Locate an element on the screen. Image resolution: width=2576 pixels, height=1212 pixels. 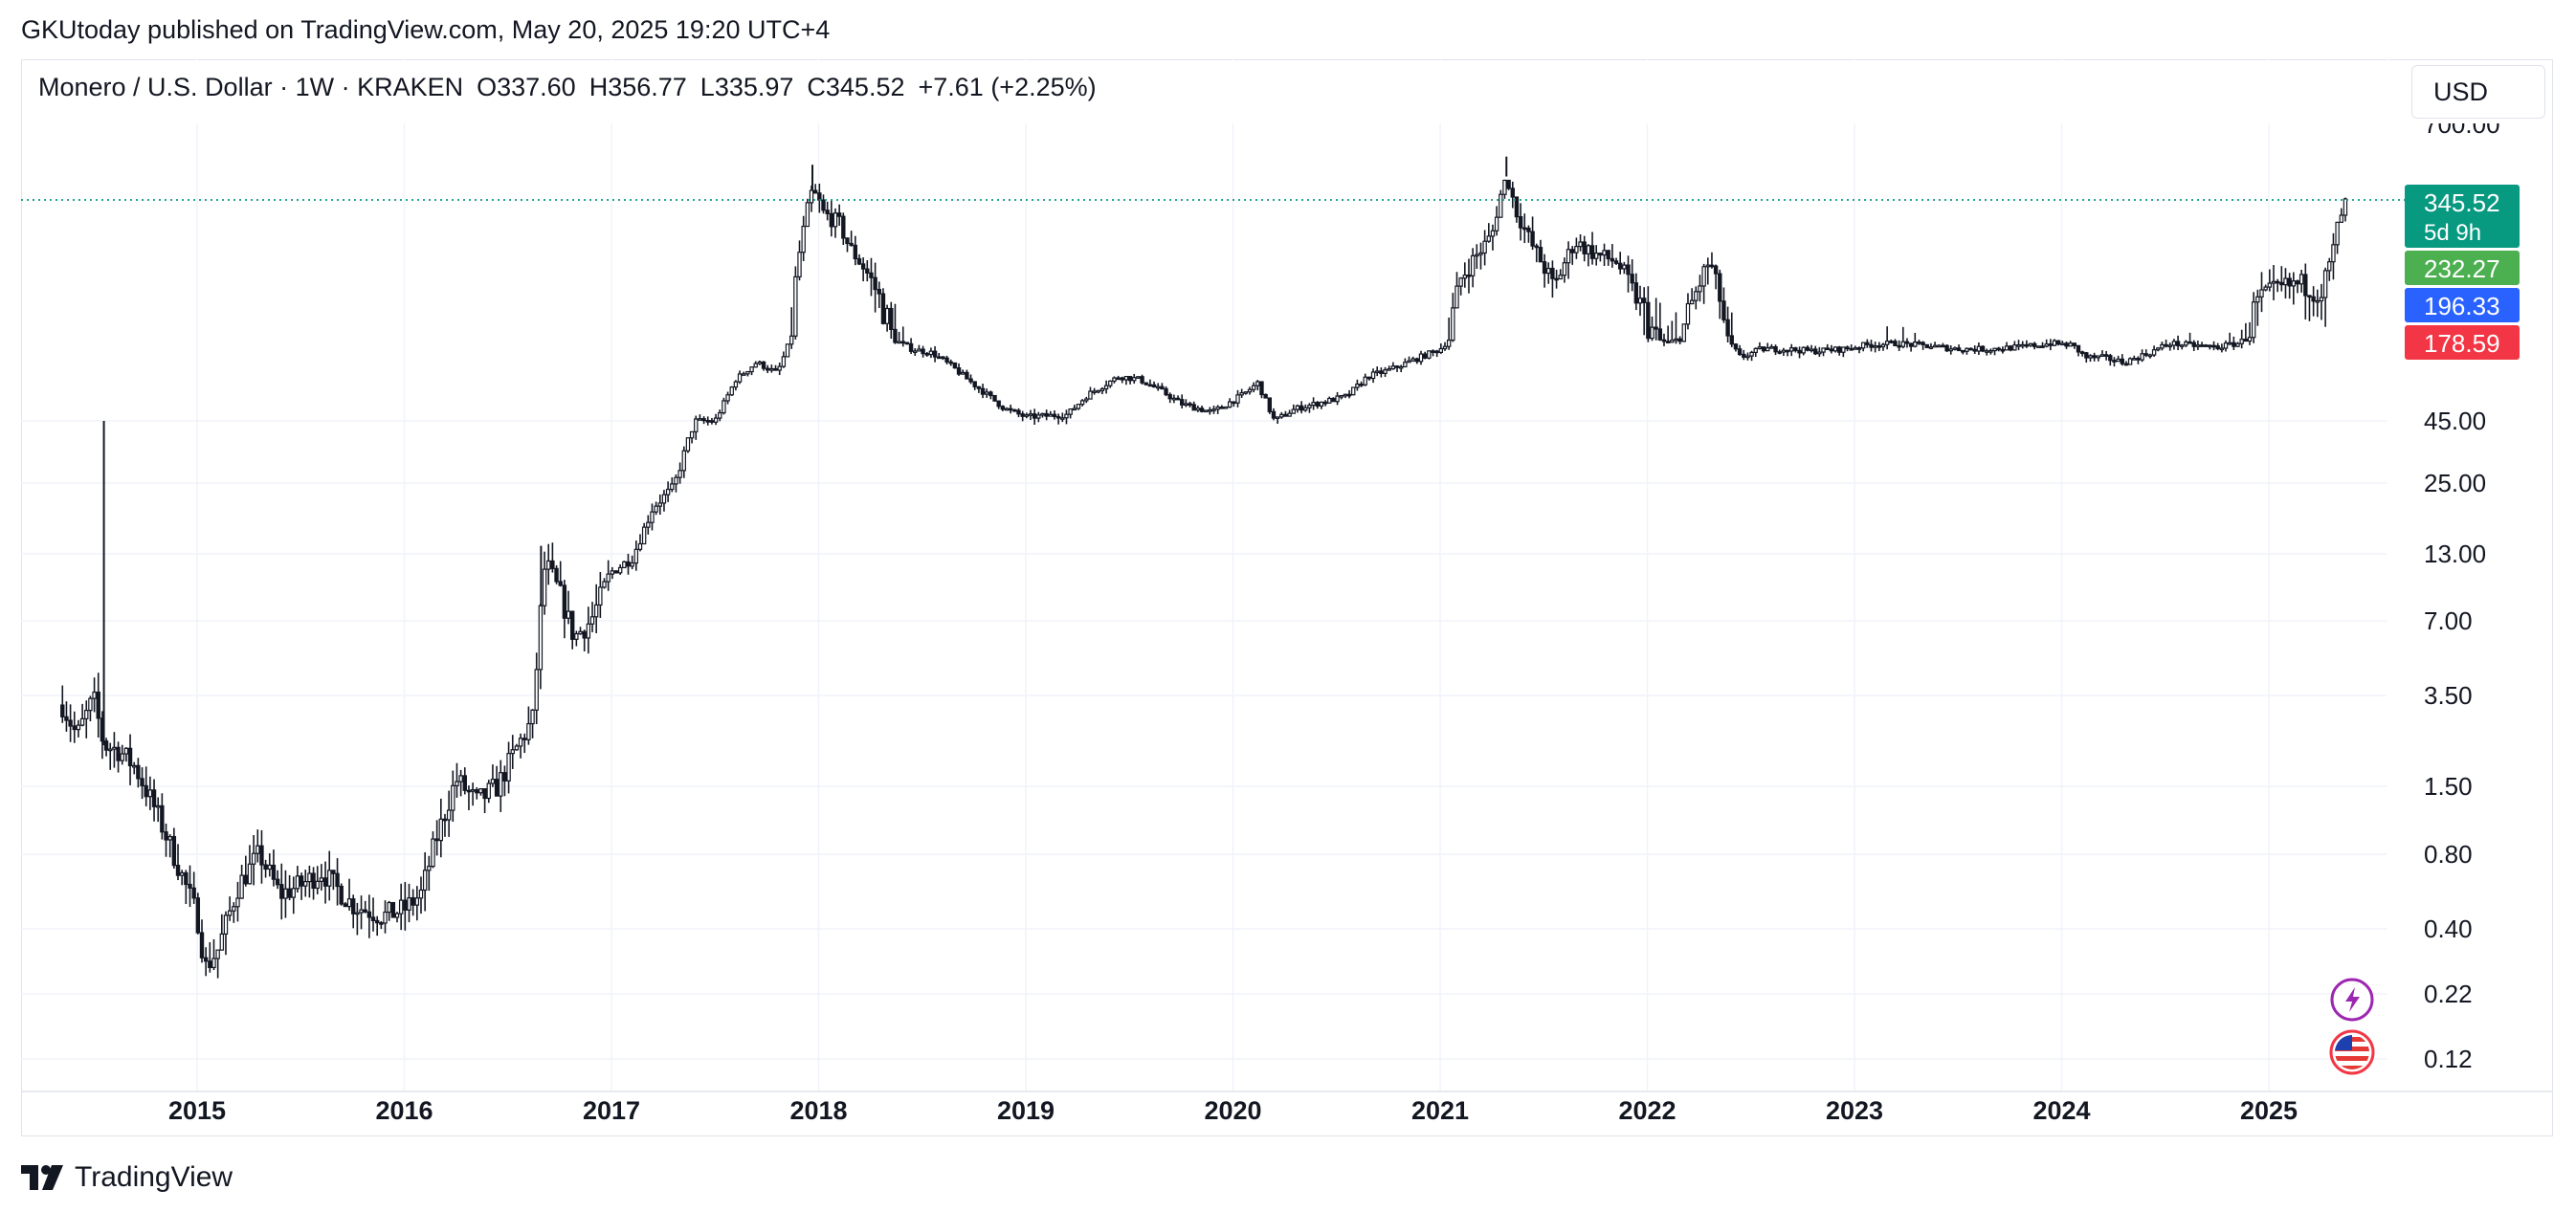
currency-button: USD is located at coordinates (2478, 92).